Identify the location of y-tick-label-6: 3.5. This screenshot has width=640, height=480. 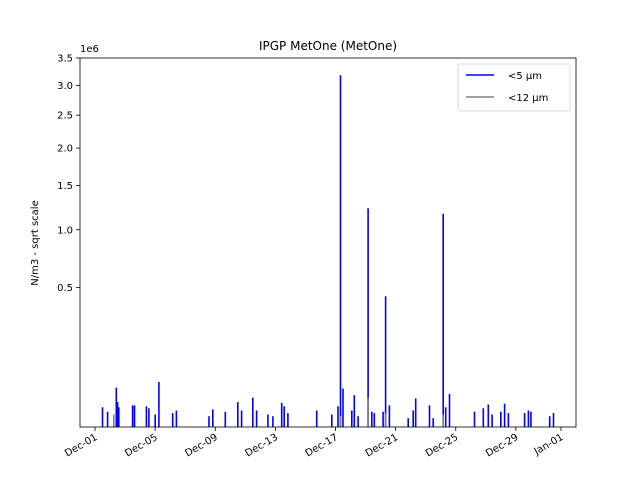
(65, 59).